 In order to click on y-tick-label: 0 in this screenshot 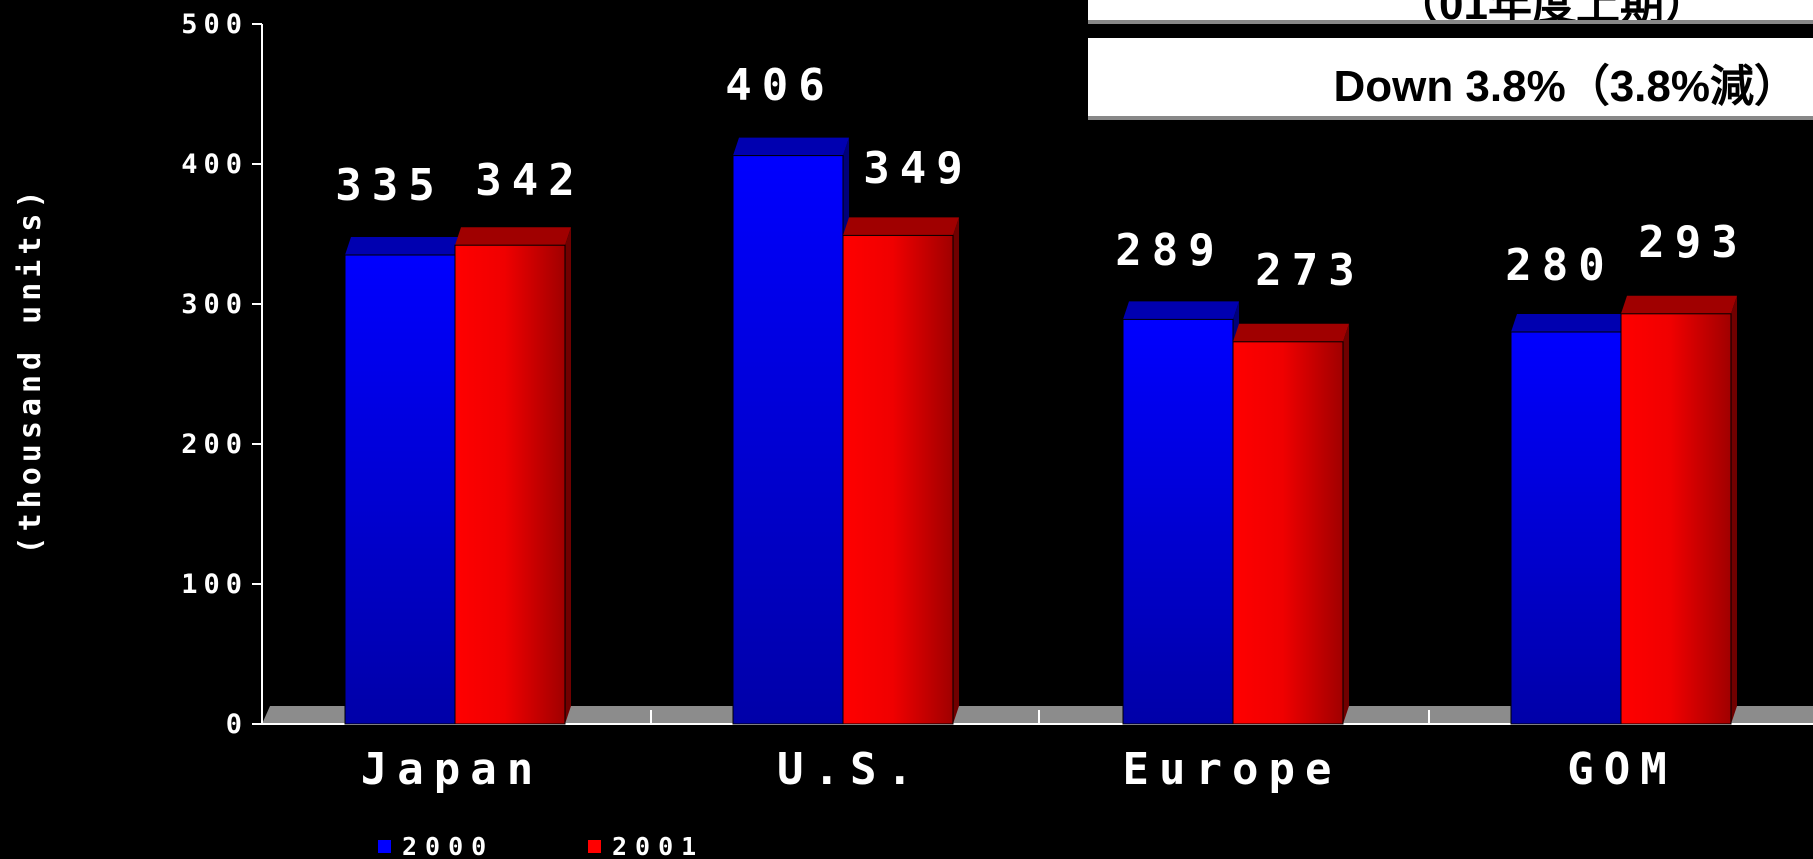, I will do `click(237, 724)`.